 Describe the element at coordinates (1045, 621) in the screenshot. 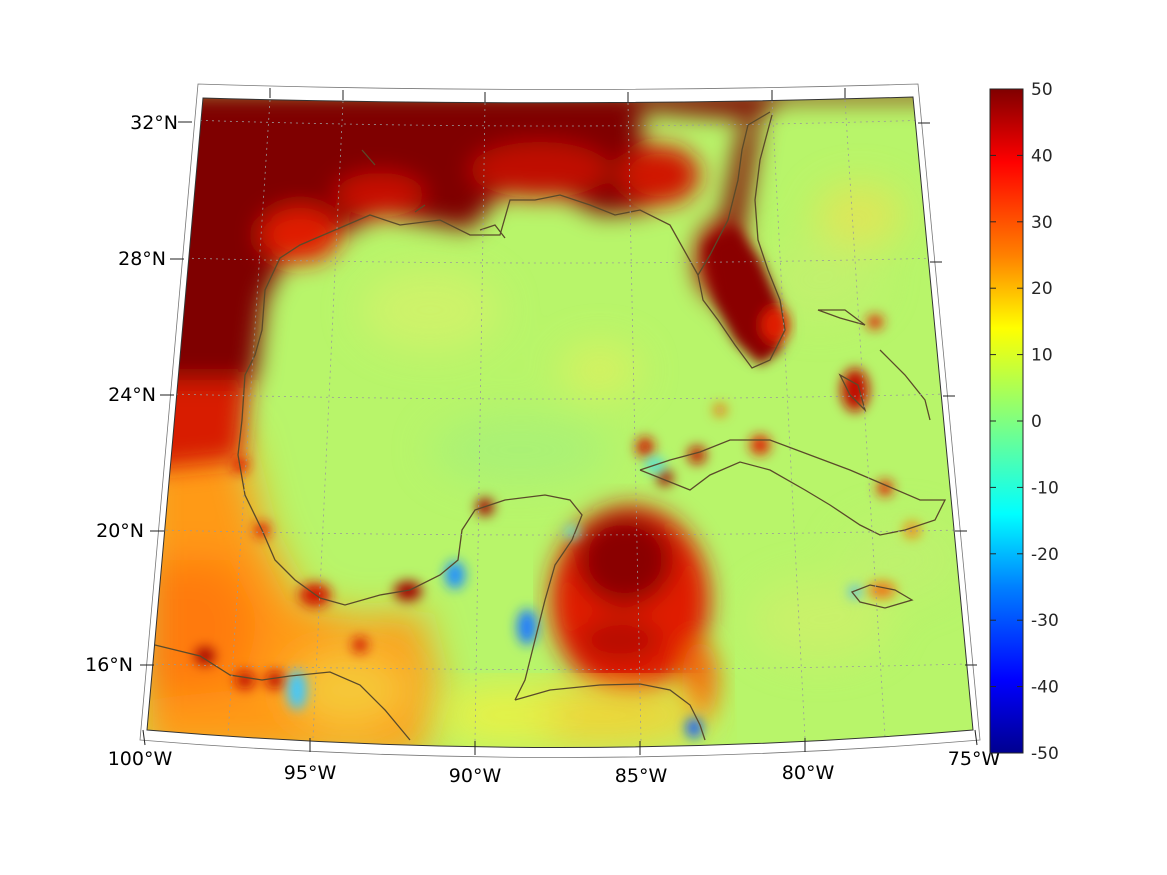

I see `colorbar-label: -30` at that location.